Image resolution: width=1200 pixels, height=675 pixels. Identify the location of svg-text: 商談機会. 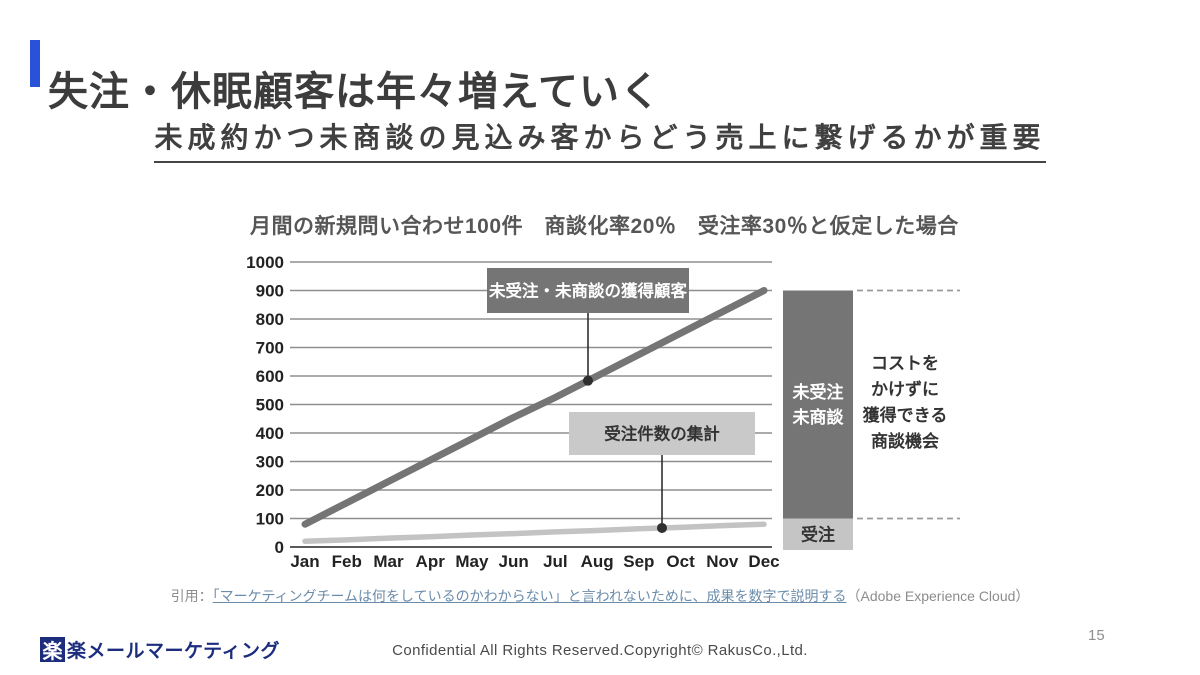
(905, 441).